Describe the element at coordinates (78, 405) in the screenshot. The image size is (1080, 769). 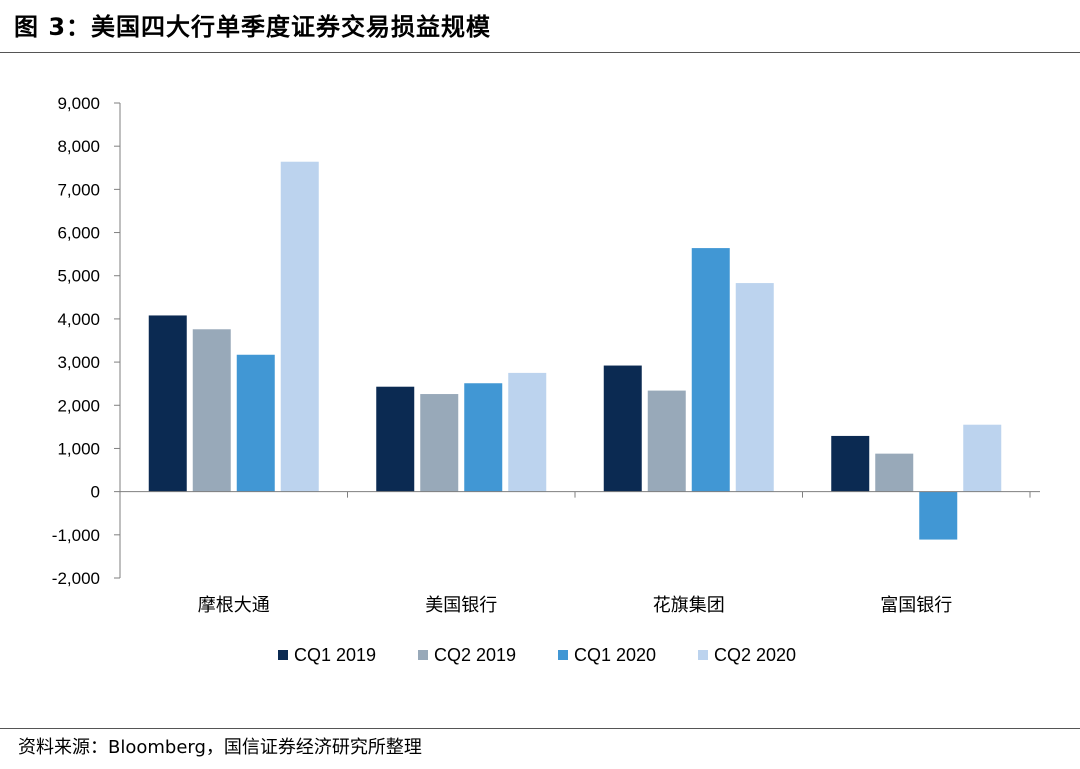
I see `y-tick-label: 2,000` at that location.